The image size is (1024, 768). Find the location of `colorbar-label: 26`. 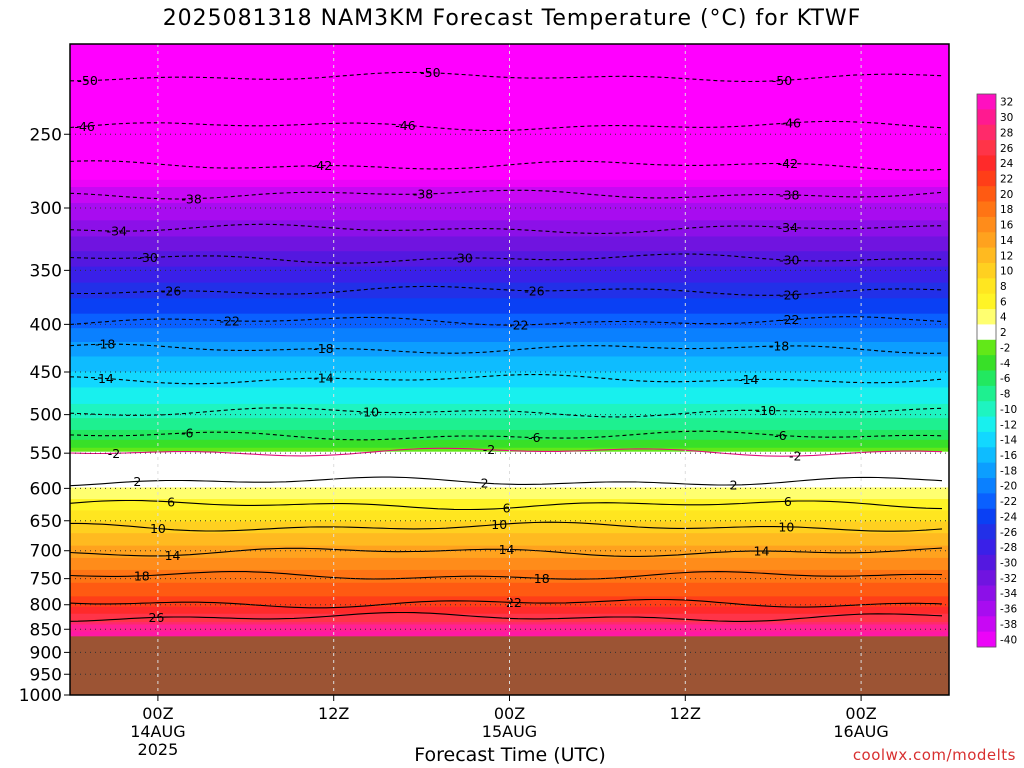

colorbar-label: 26 is located at coordinates (1007, 149).